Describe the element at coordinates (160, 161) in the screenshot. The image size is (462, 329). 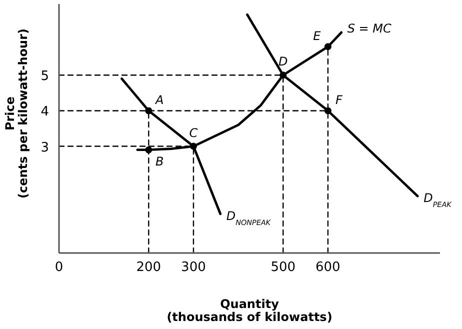
I see `annotation: B` at that location.